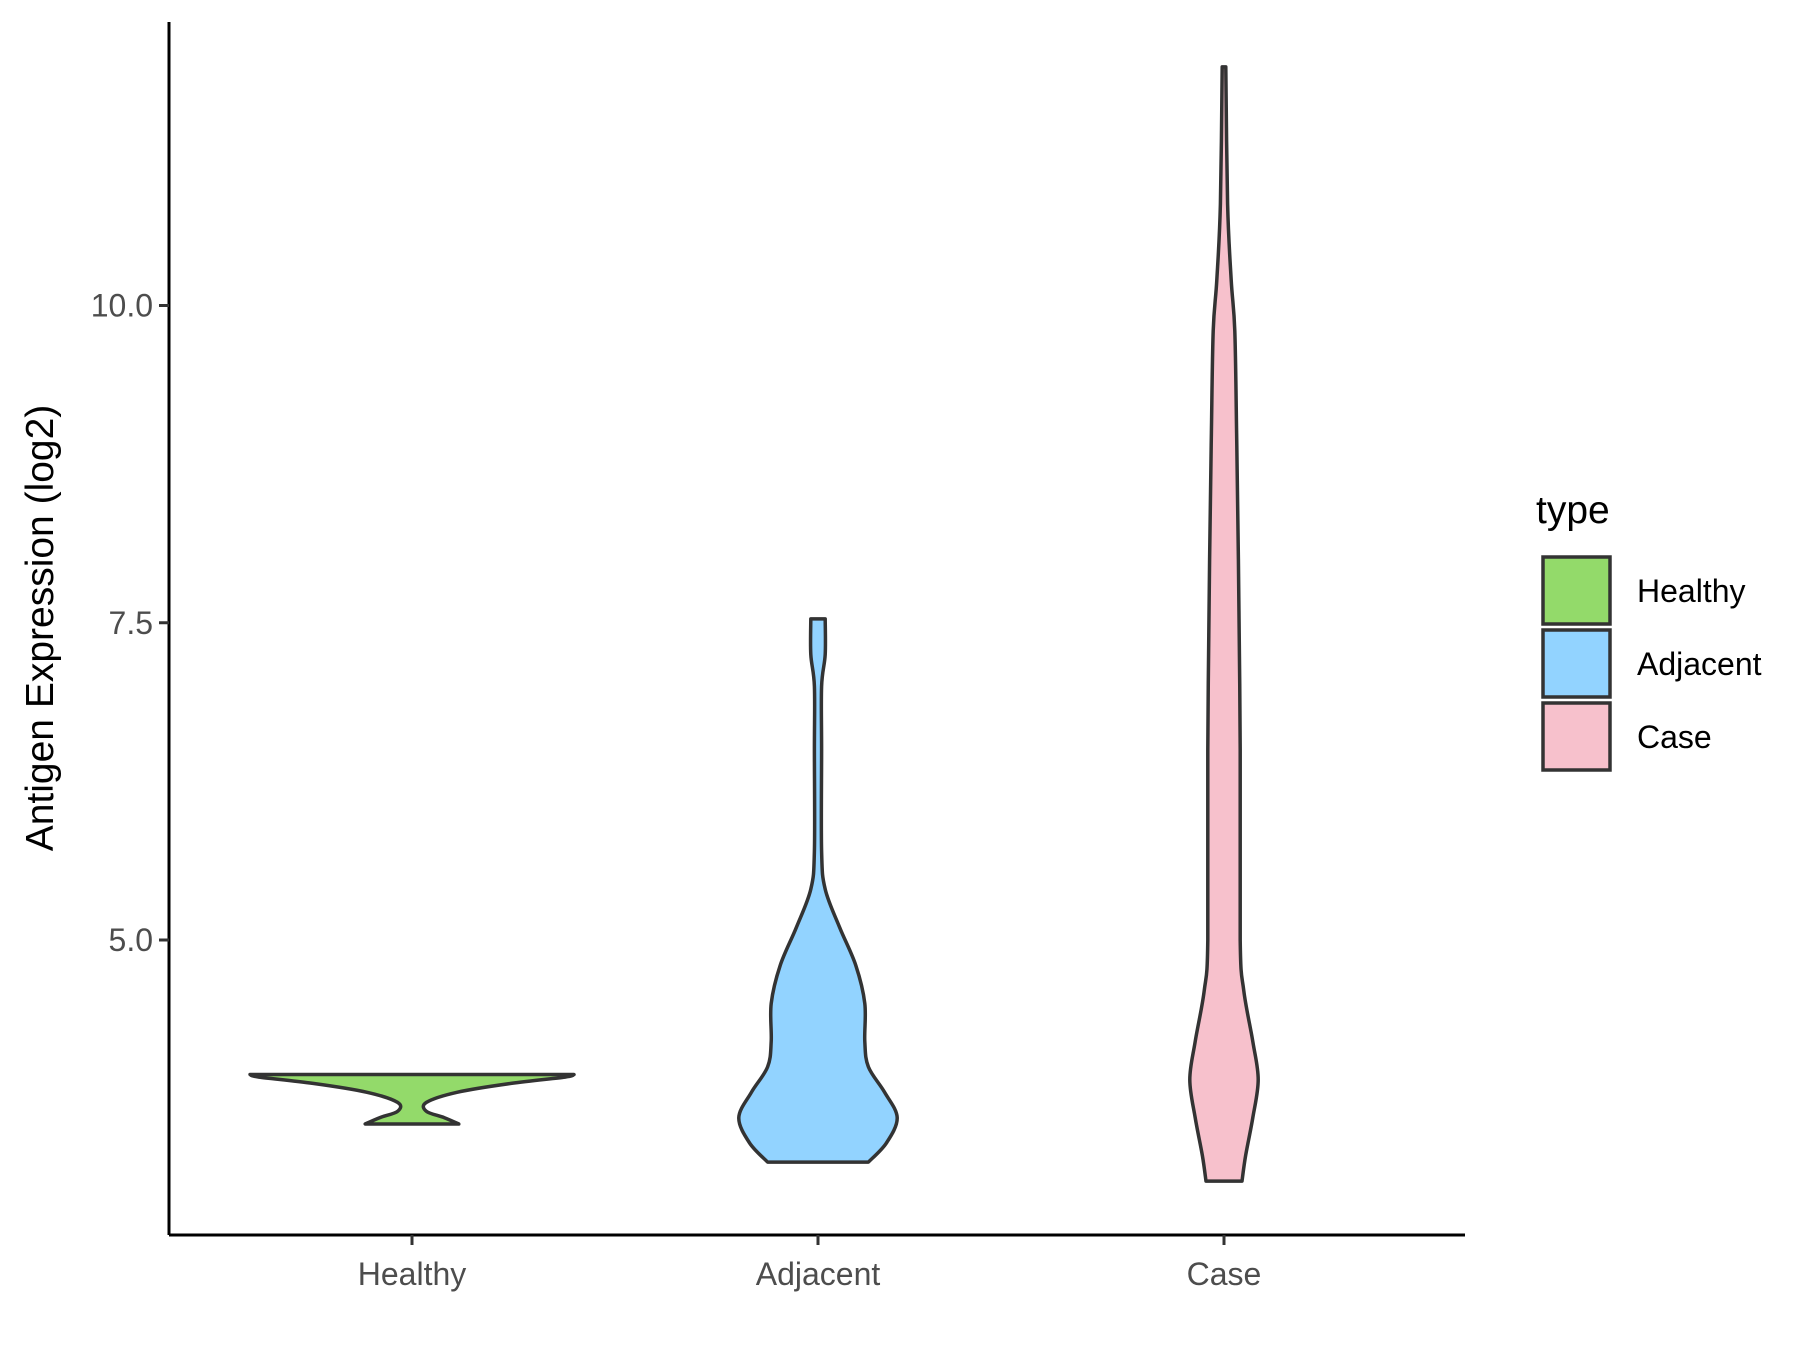 The width and height of the screenshot is (1800, 1350). What do you see at coordinates (1691, 591) in the screenshot?
I see `legend-label: Healthy` at bounding box center [1691, 591].